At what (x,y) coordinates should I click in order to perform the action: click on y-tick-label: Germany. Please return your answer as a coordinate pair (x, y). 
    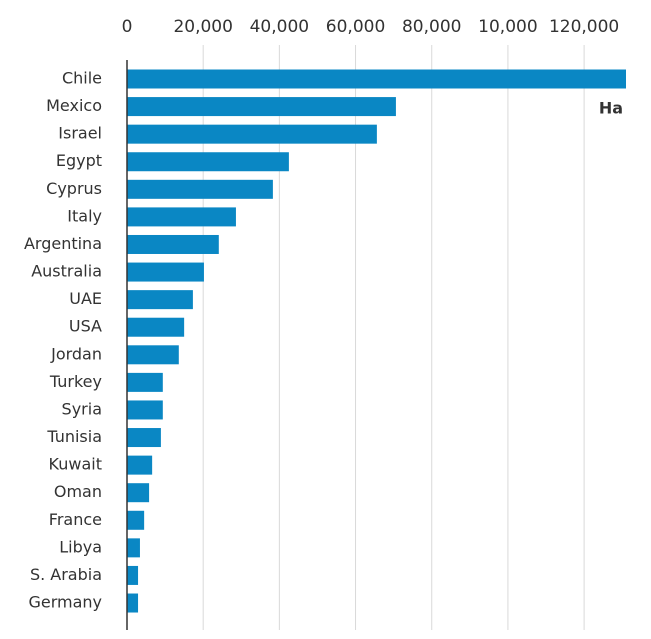
    Looking at the image, I should click on (65, 602).